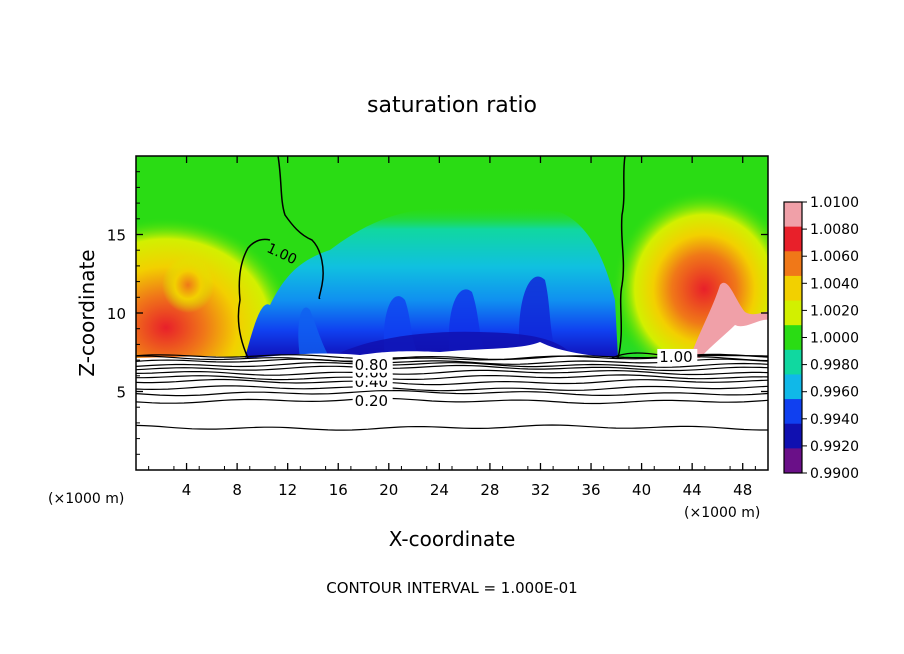 This screenshot has width=904, height=654. I want to click on x-tick-label: 20, so click(388, 490).